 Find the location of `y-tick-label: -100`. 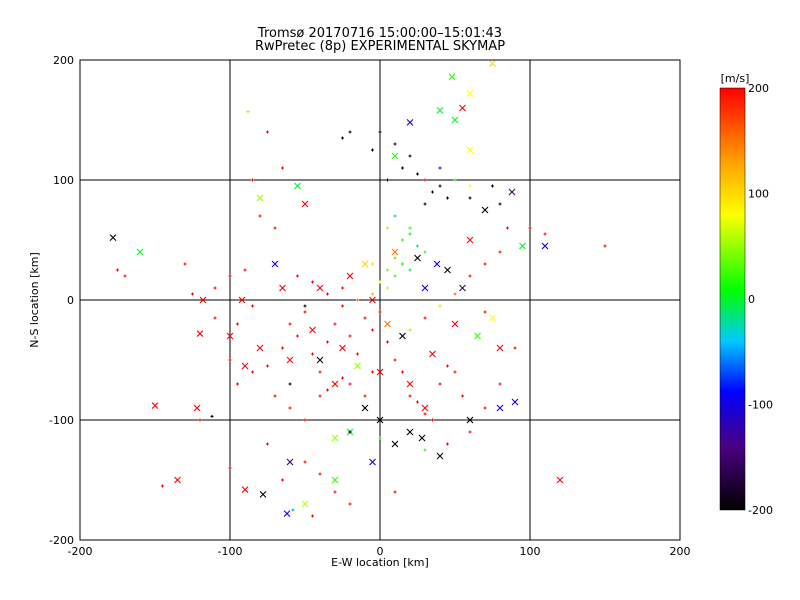

y-tick-label: -100 is located at coordinates (61, 420).